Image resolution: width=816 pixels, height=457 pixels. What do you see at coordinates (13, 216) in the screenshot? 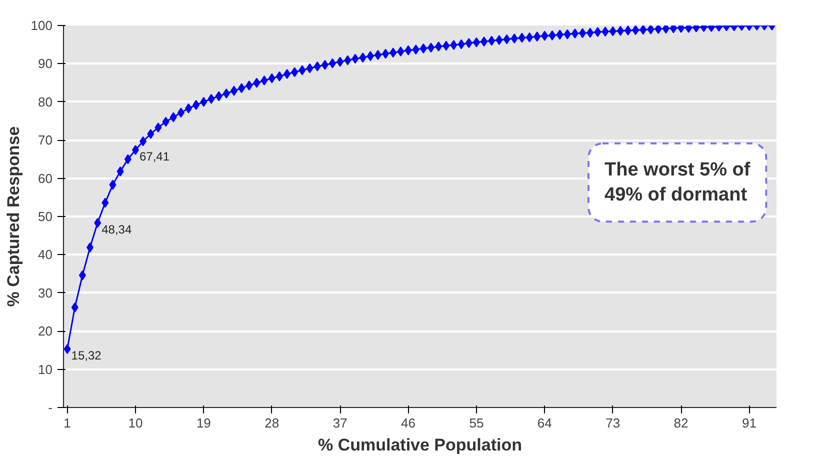
I see `y-axis-title: % Captured Response` at bounding box center [13, 216].